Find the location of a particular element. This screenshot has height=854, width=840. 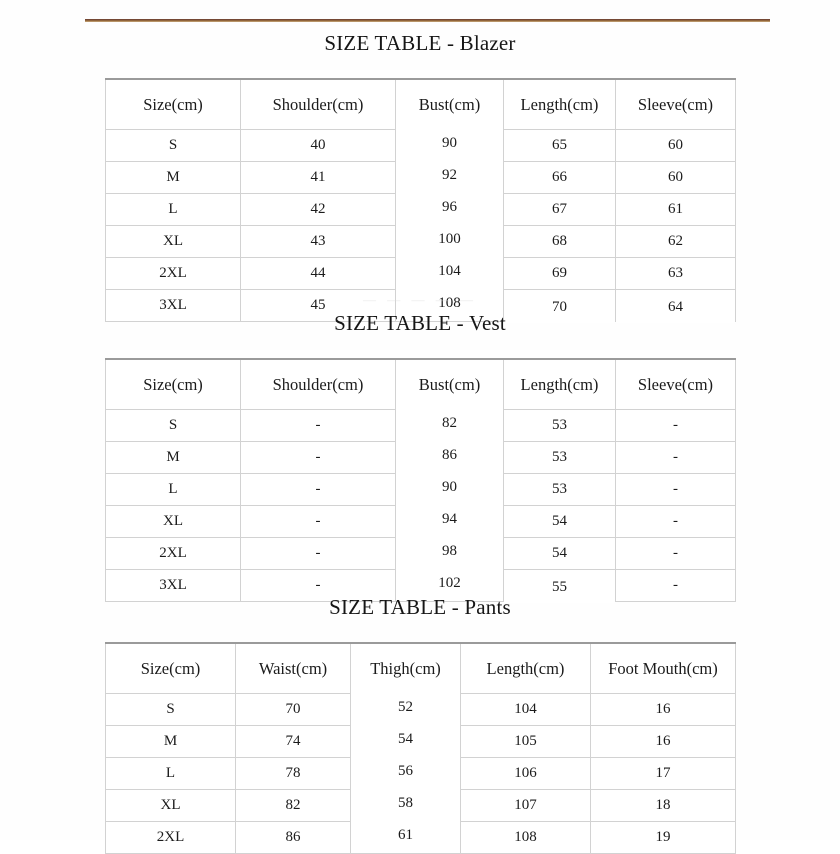

cell-shoulder: 42 is located at coordinates (318, 209).